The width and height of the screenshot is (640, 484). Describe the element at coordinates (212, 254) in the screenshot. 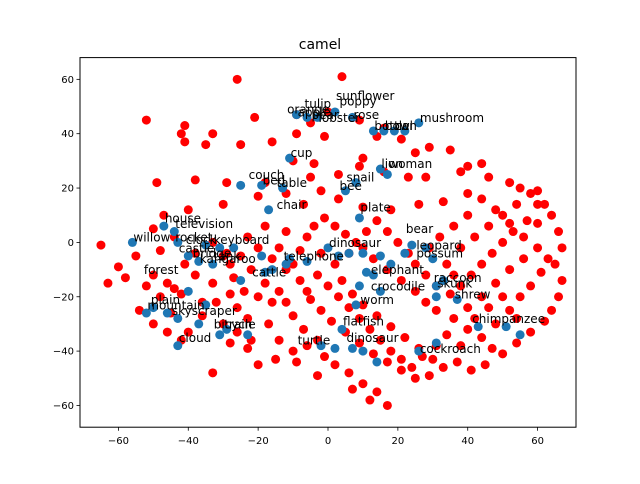

I see `point-label: bridge` at that location.